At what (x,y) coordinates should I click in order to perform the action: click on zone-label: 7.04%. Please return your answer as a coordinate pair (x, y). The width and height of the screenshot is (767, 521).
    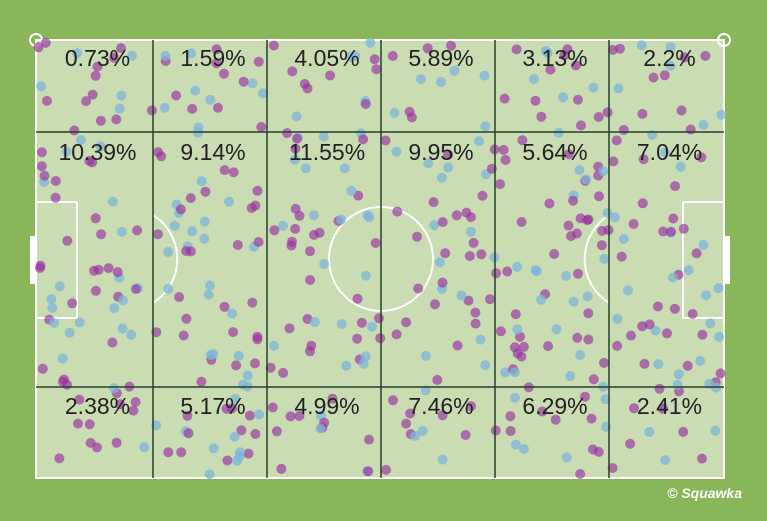
    Looking at the image, I should click on (669, 152).